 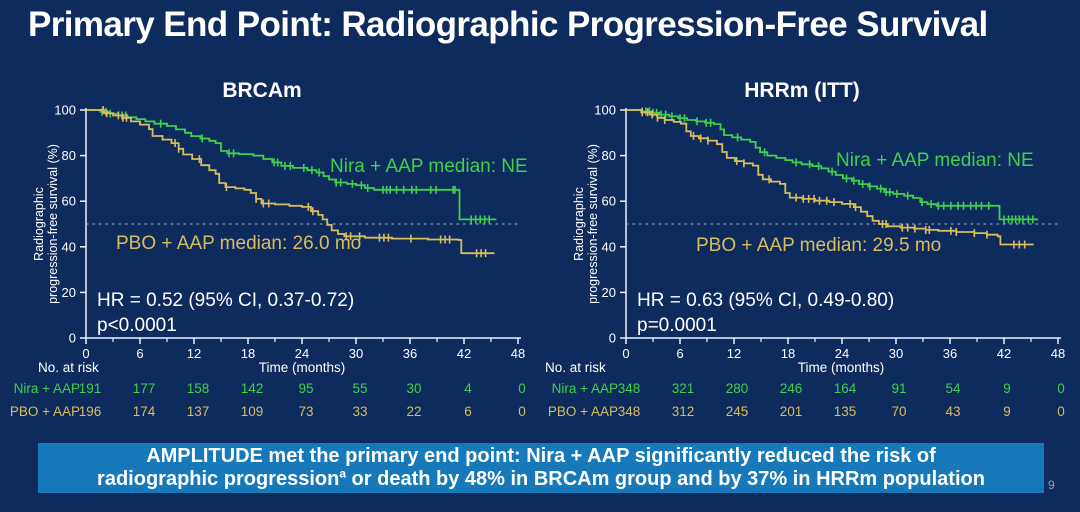 I want to click on at-risk-value: 137, so click(x=198, y=411).